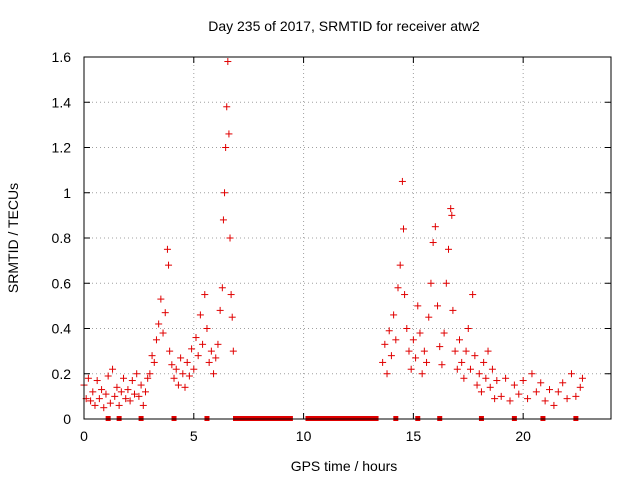 Image resolution: width=640 pixels, height=480 pixels. Describe the element at coordinates (194, 436) in the screenshot. I see `x-tick-label: 5` at that location.